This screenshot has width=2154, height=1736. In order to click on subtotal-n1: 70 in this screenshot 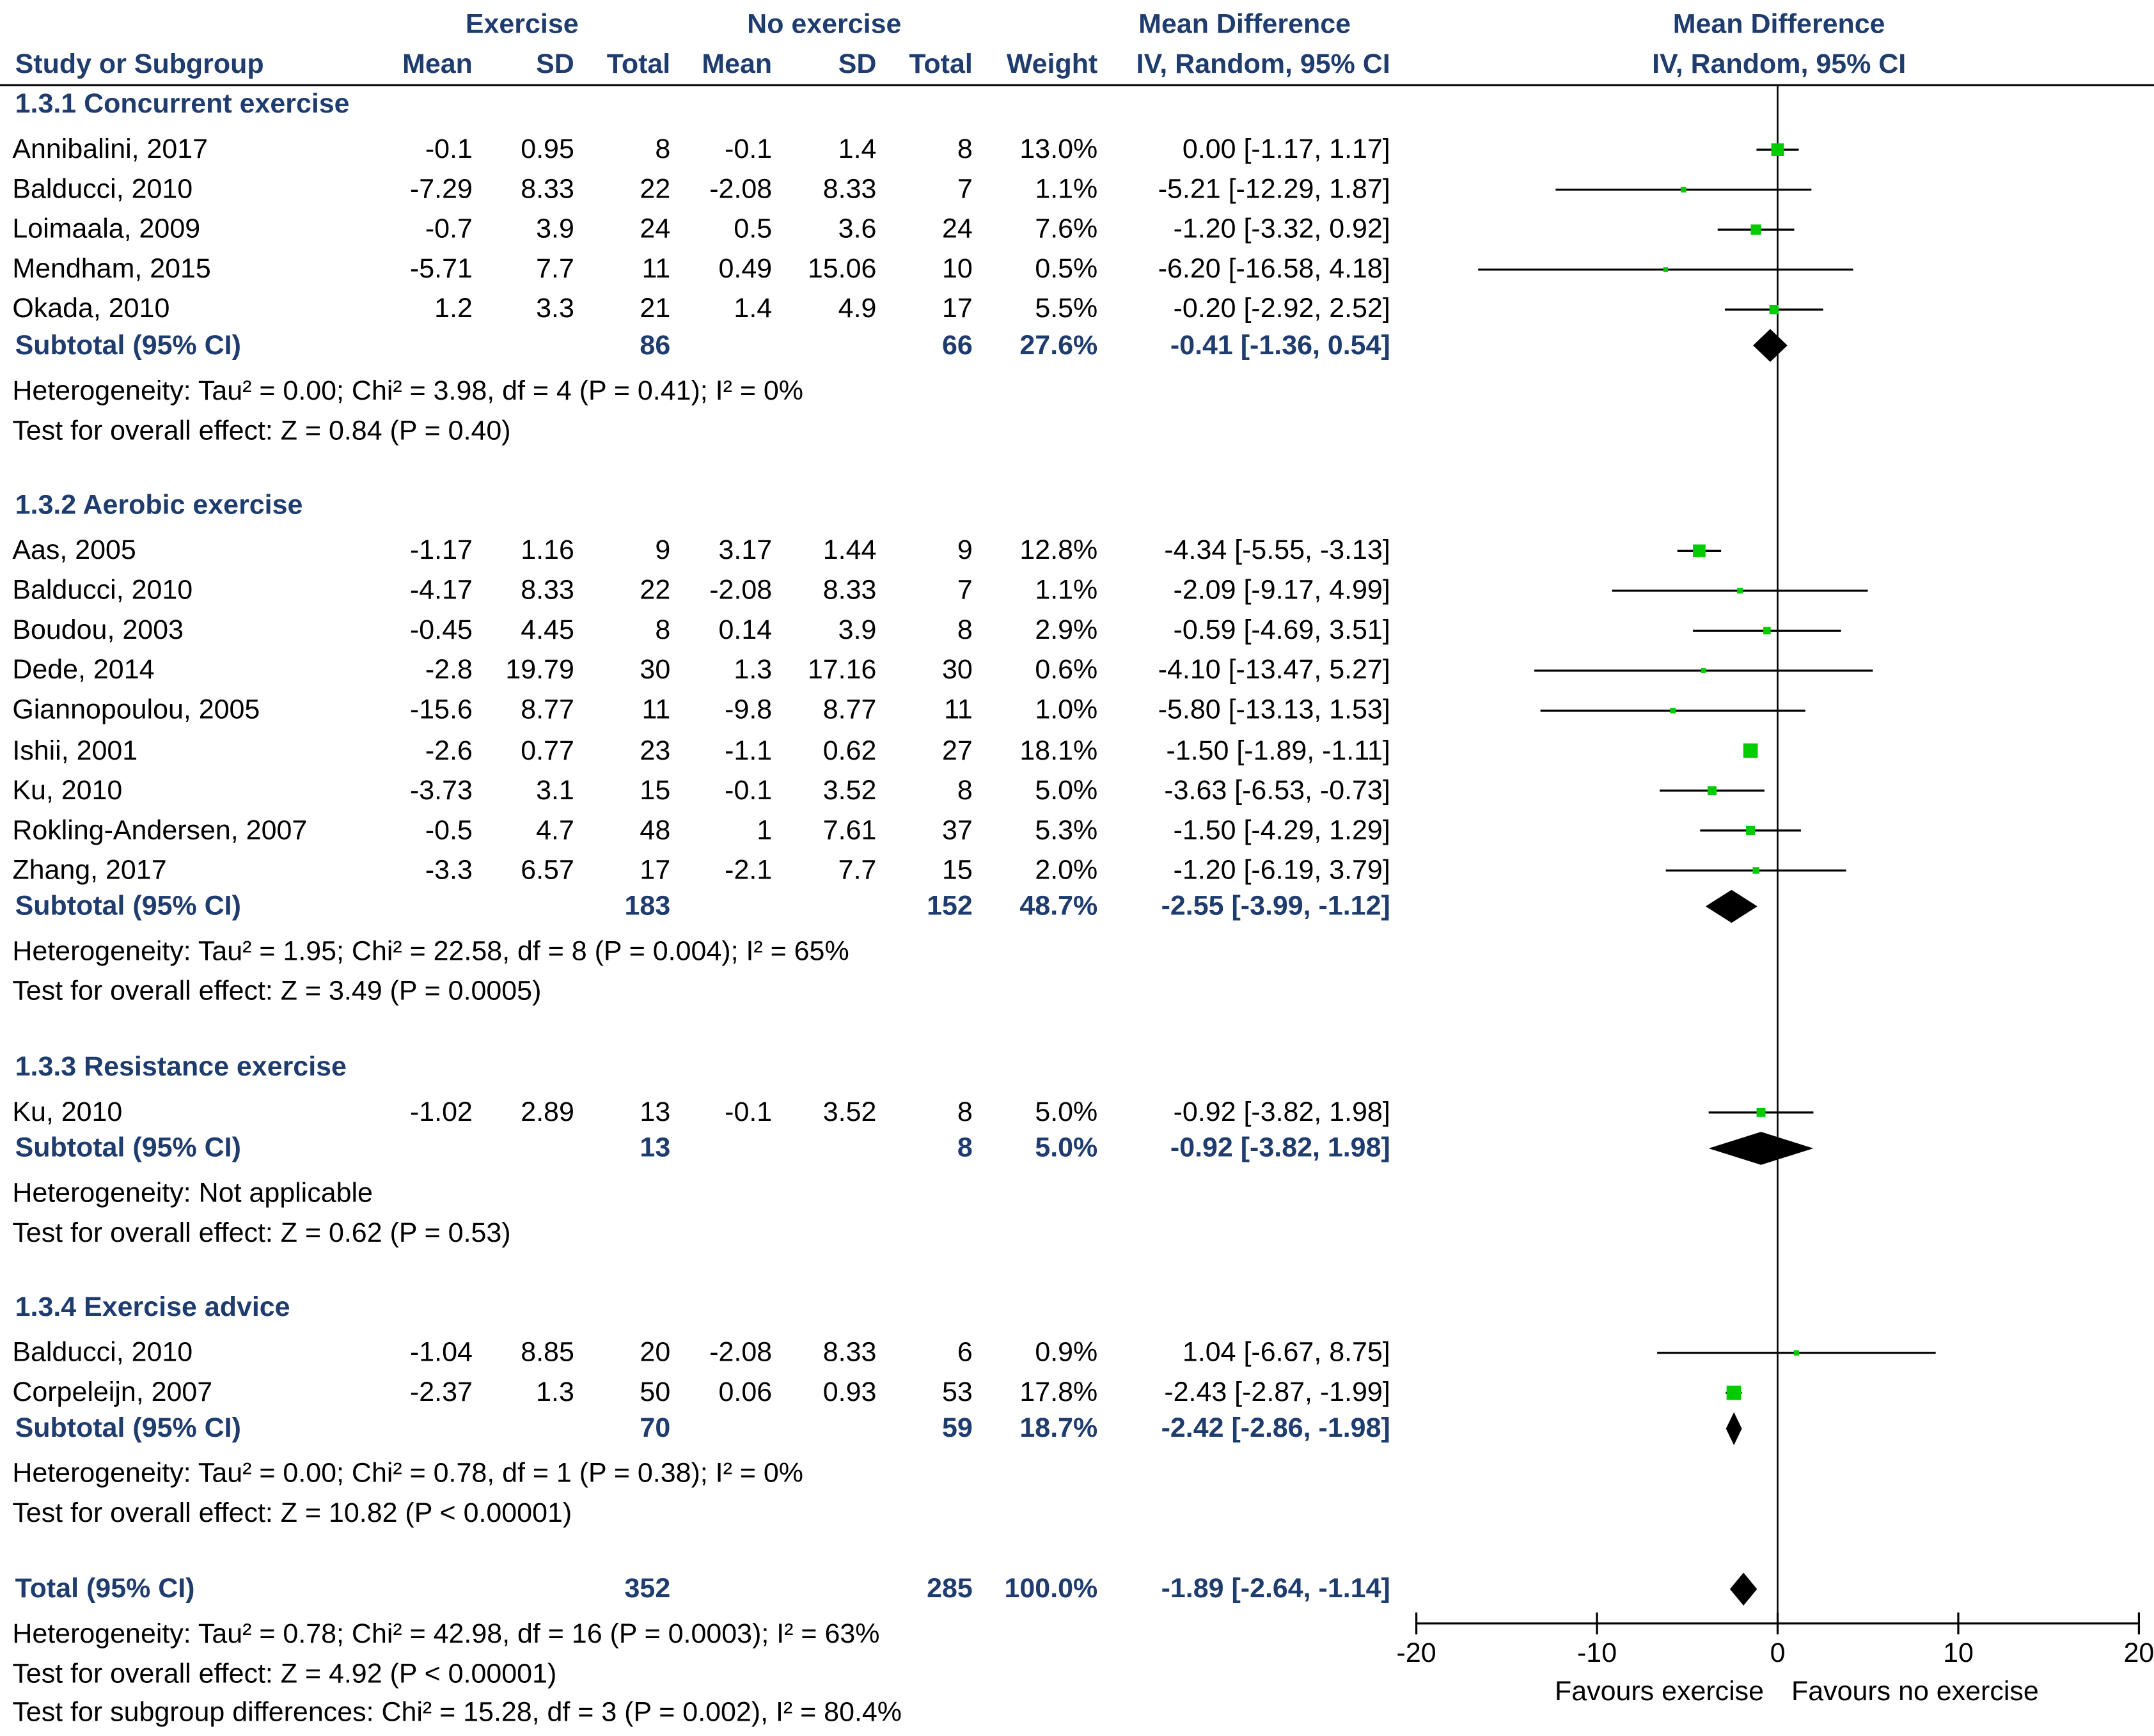, I will do `click(656, 1428)`.